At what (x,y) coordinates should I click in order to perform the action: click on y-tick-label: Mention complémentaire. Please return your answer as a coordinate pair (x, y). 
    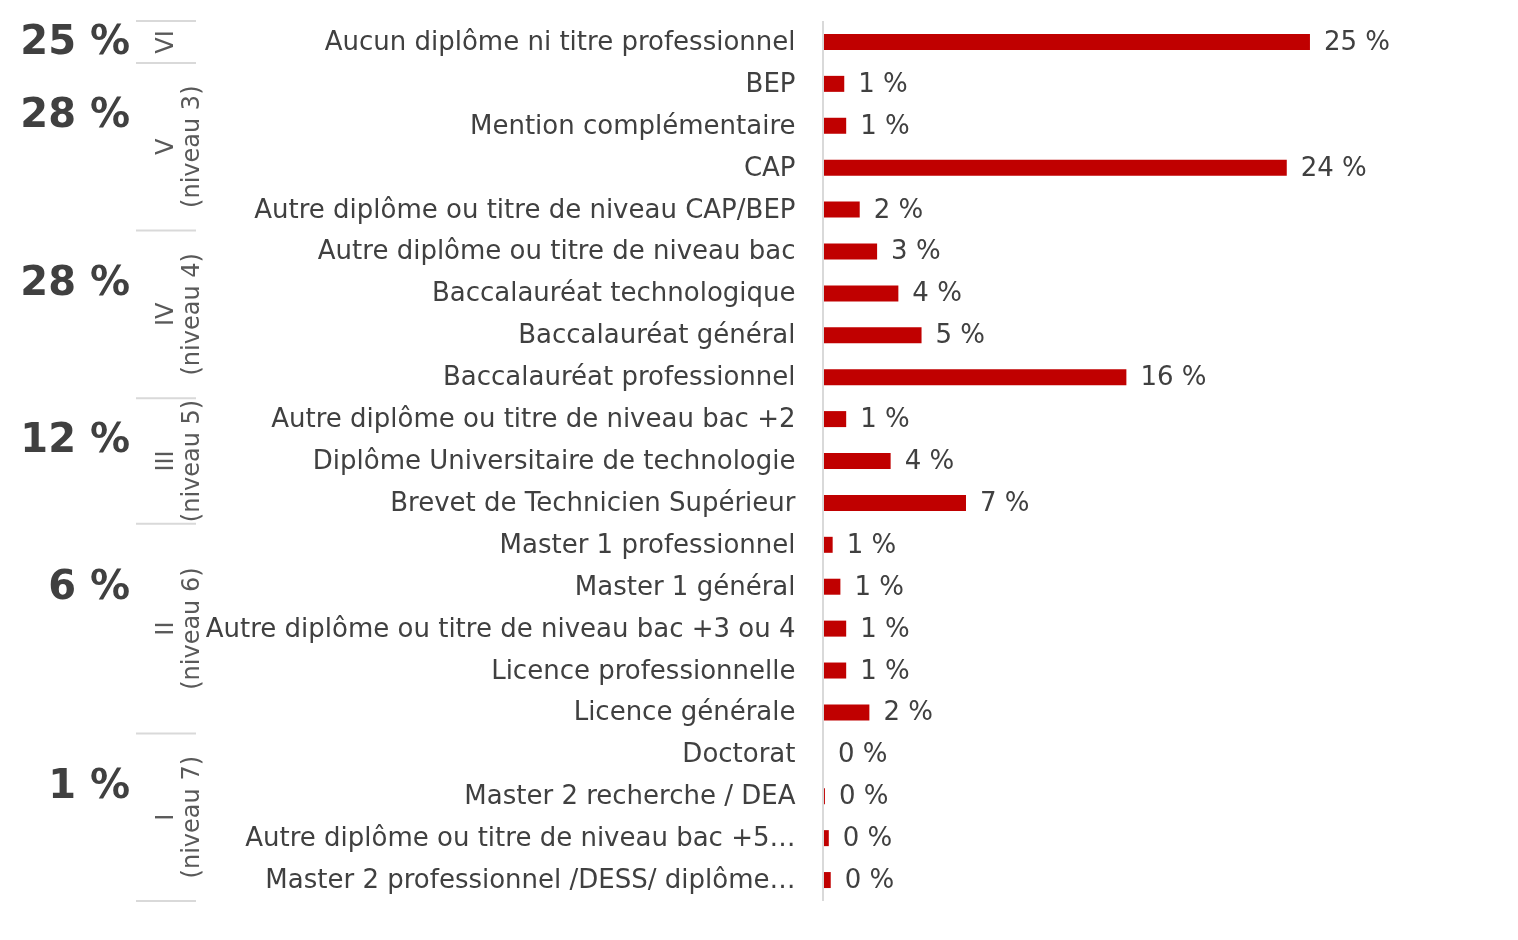
    Looking at the image, I should click on (633, 124).